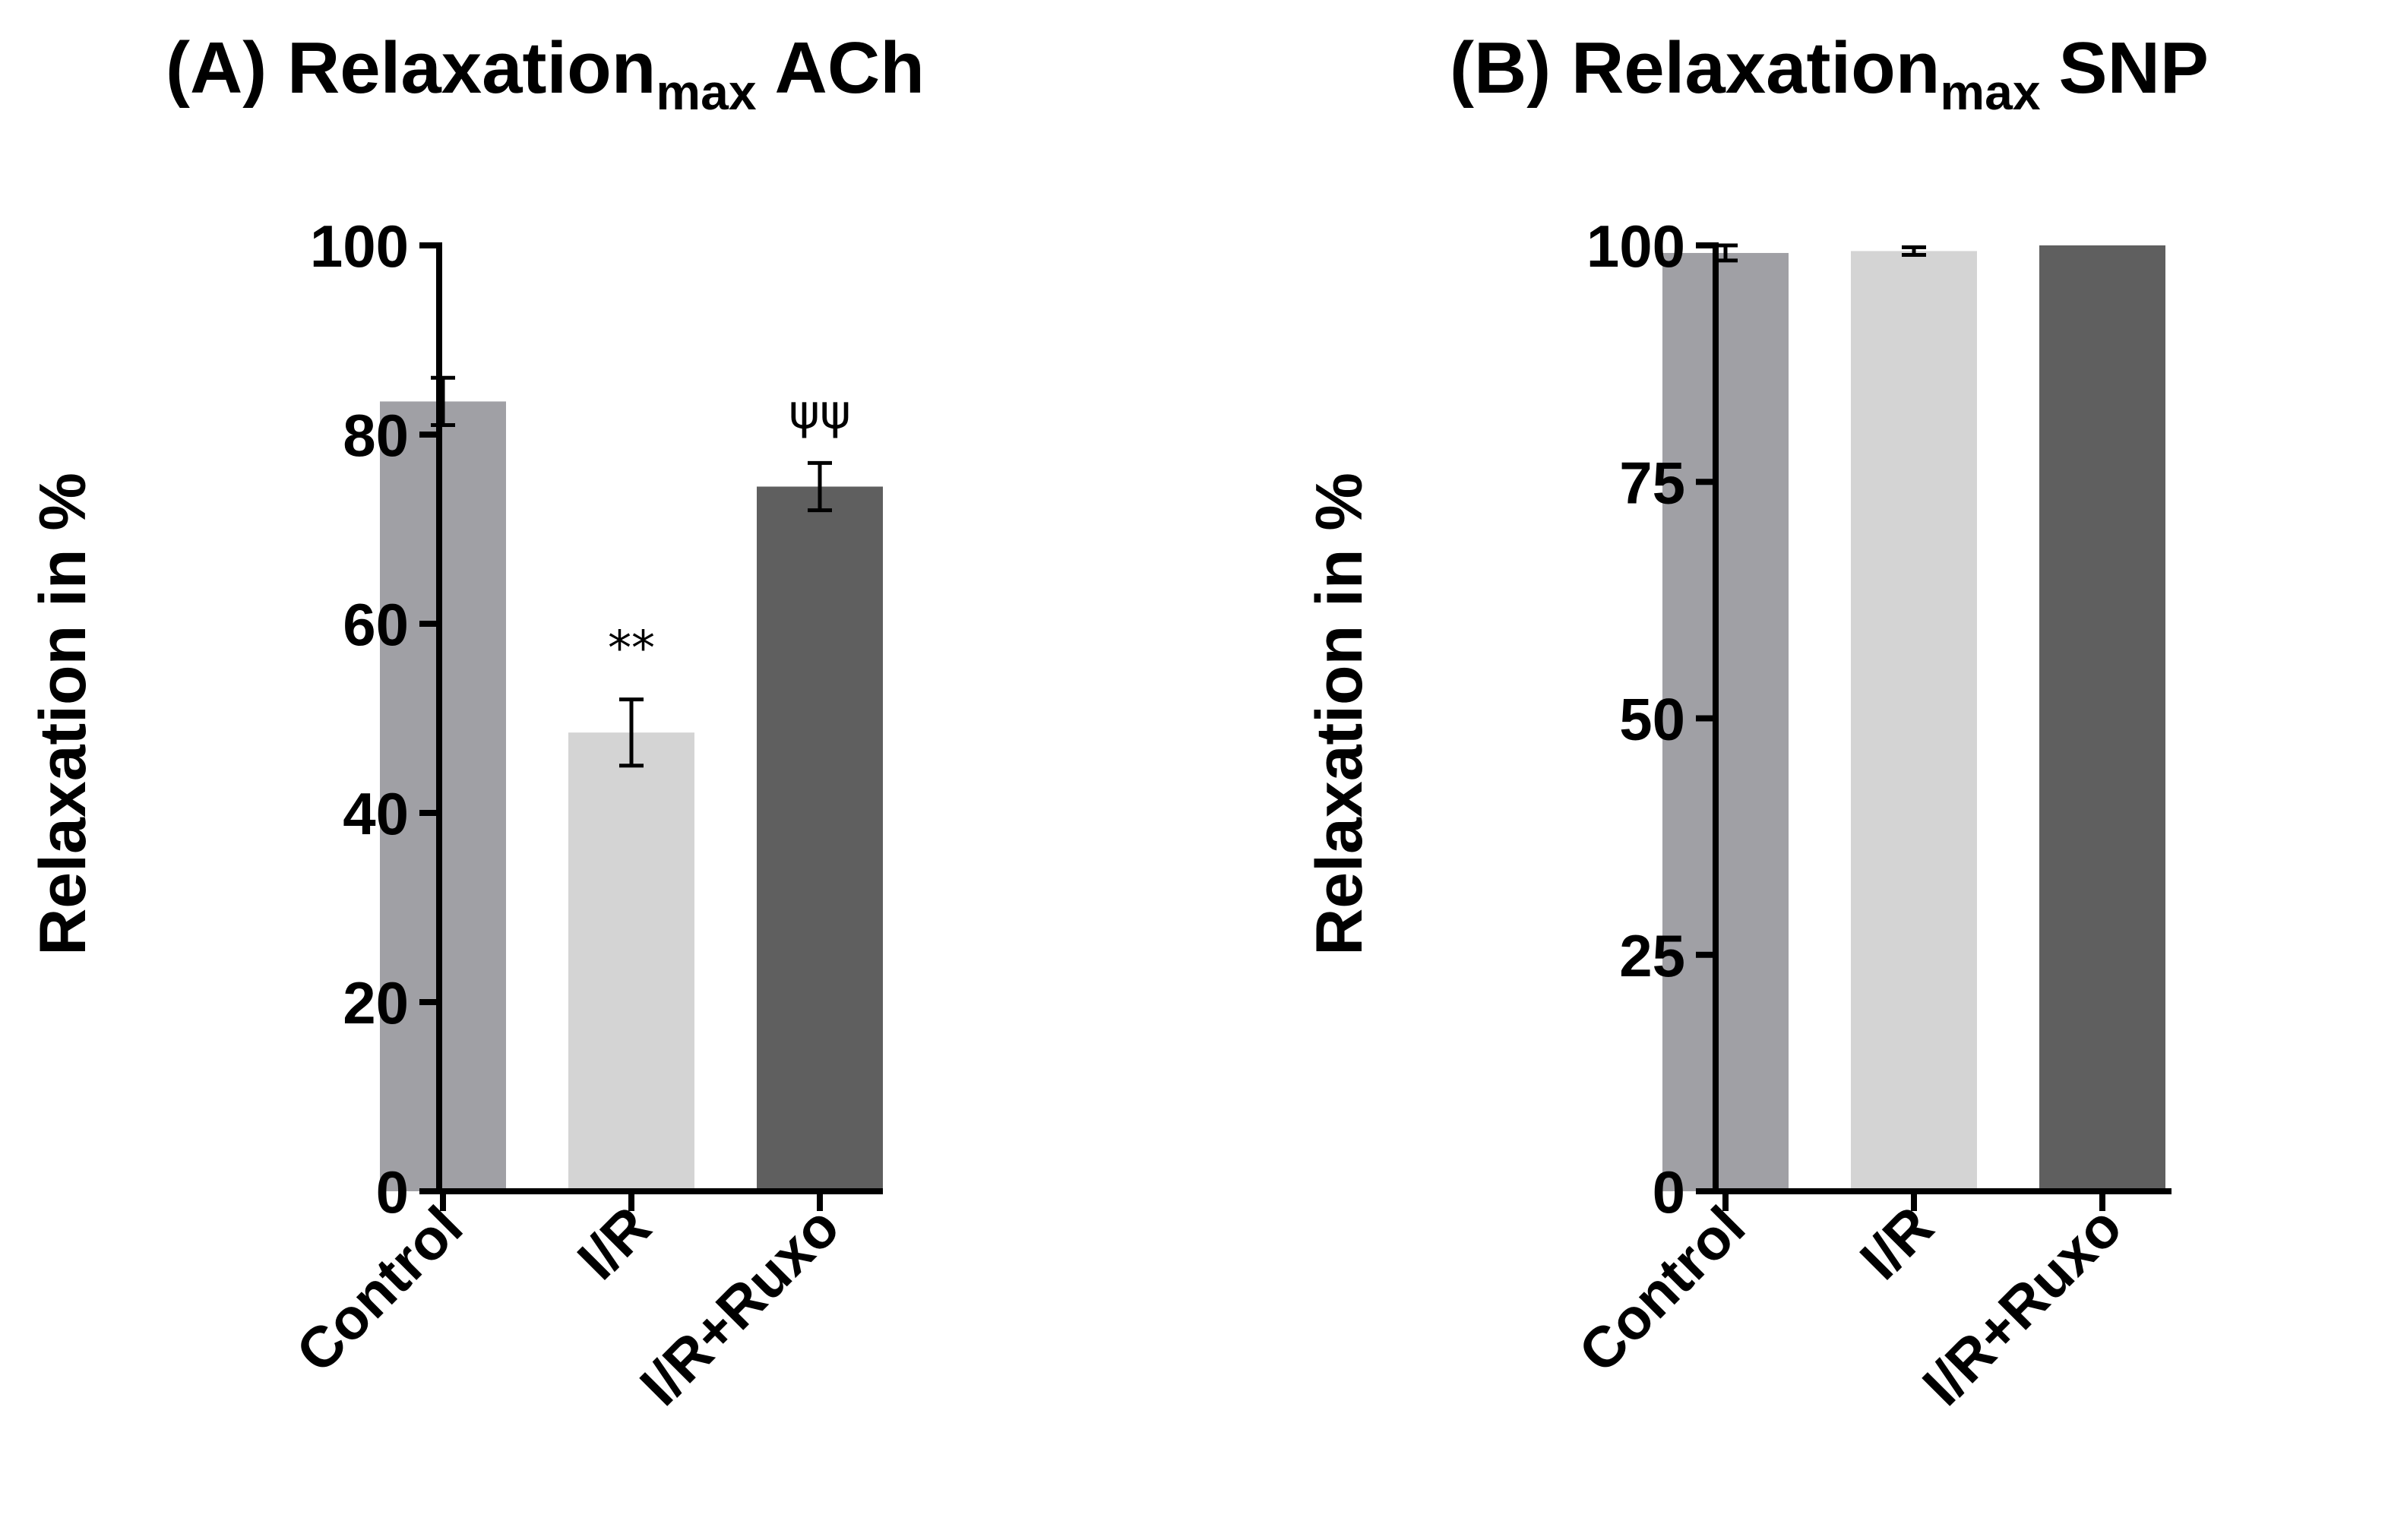 This screenshot has width=2404, height=1540. Describe the element at coordinates (63, 714) in the screenshot. I see `panel-a-y-axis-label: Relaxation in %` at that location.